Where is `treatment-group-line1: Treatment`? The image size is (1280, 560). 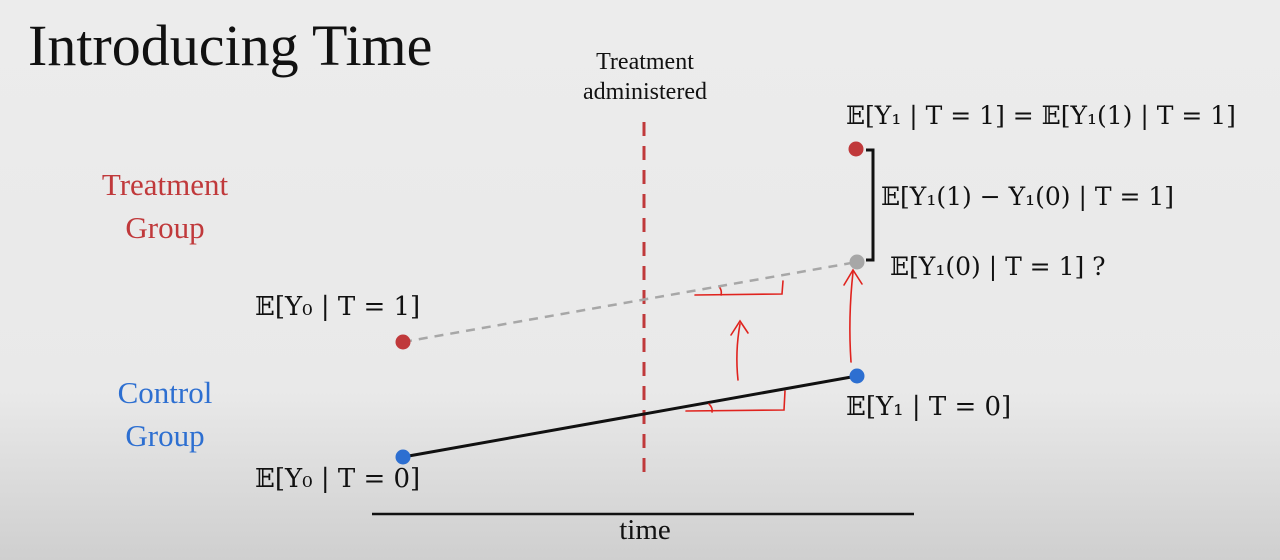
treatment-group-line1: Treatment is located at coordinates (165, 184).